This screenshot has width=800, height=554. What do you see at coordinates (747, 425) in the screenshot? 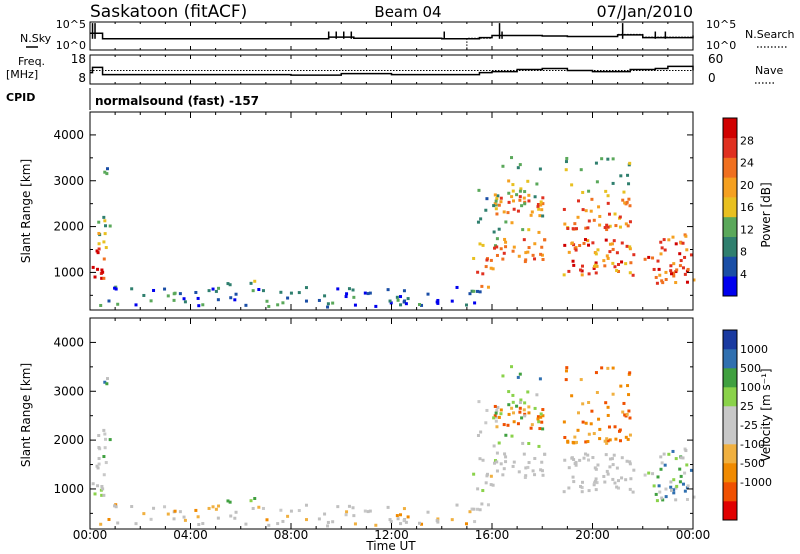
I see `velocity-colorbar: 1000 500 100 25 -25 -100 -500 -1000` at bounding box center [747, 425].